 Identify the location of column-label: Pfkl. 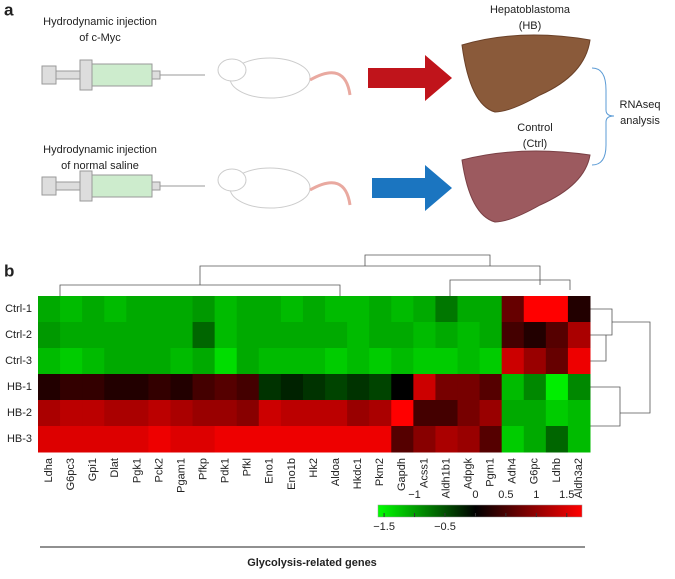
(248, 467).